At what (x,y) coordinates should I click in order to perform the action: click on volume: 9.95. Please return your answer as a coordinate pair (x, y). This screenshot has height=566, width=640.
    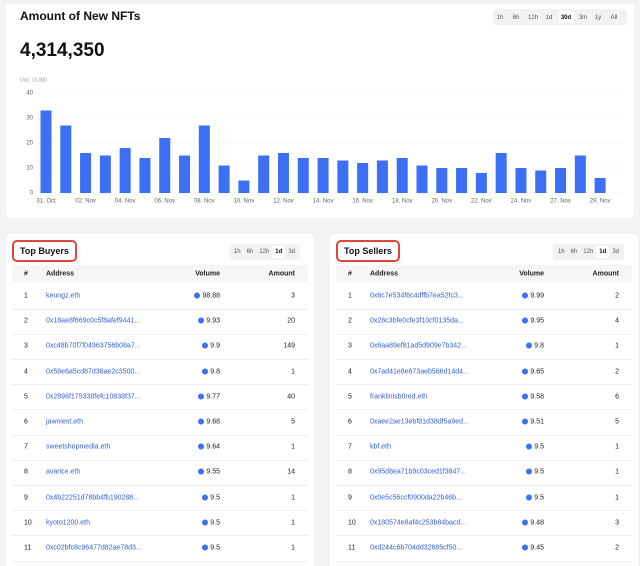
    Looking at the image, I should click on (533, 321).